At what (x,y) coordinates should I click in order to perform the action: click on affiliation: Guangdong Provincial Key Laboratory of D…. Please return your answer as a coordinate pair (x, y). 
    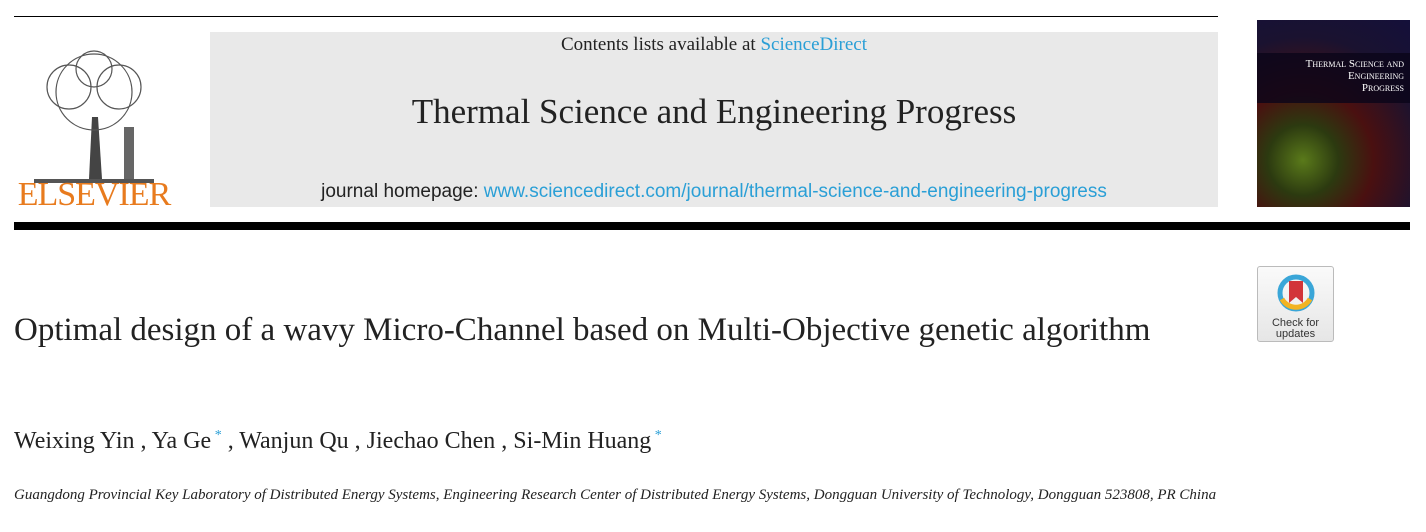
    Looking at the image, I should click on (615, 495).